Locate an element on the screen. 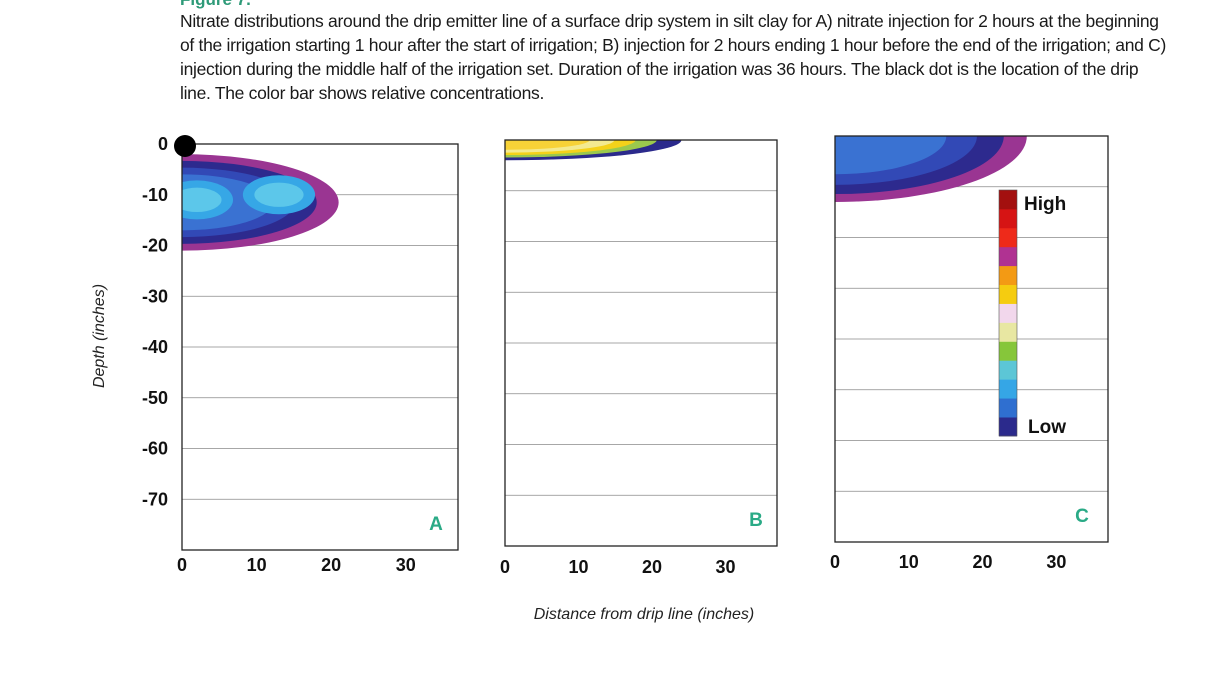 The height and width of the screenshot is (680, 1212). figure-title: Figure 7. is located at coordinates (215, 5).